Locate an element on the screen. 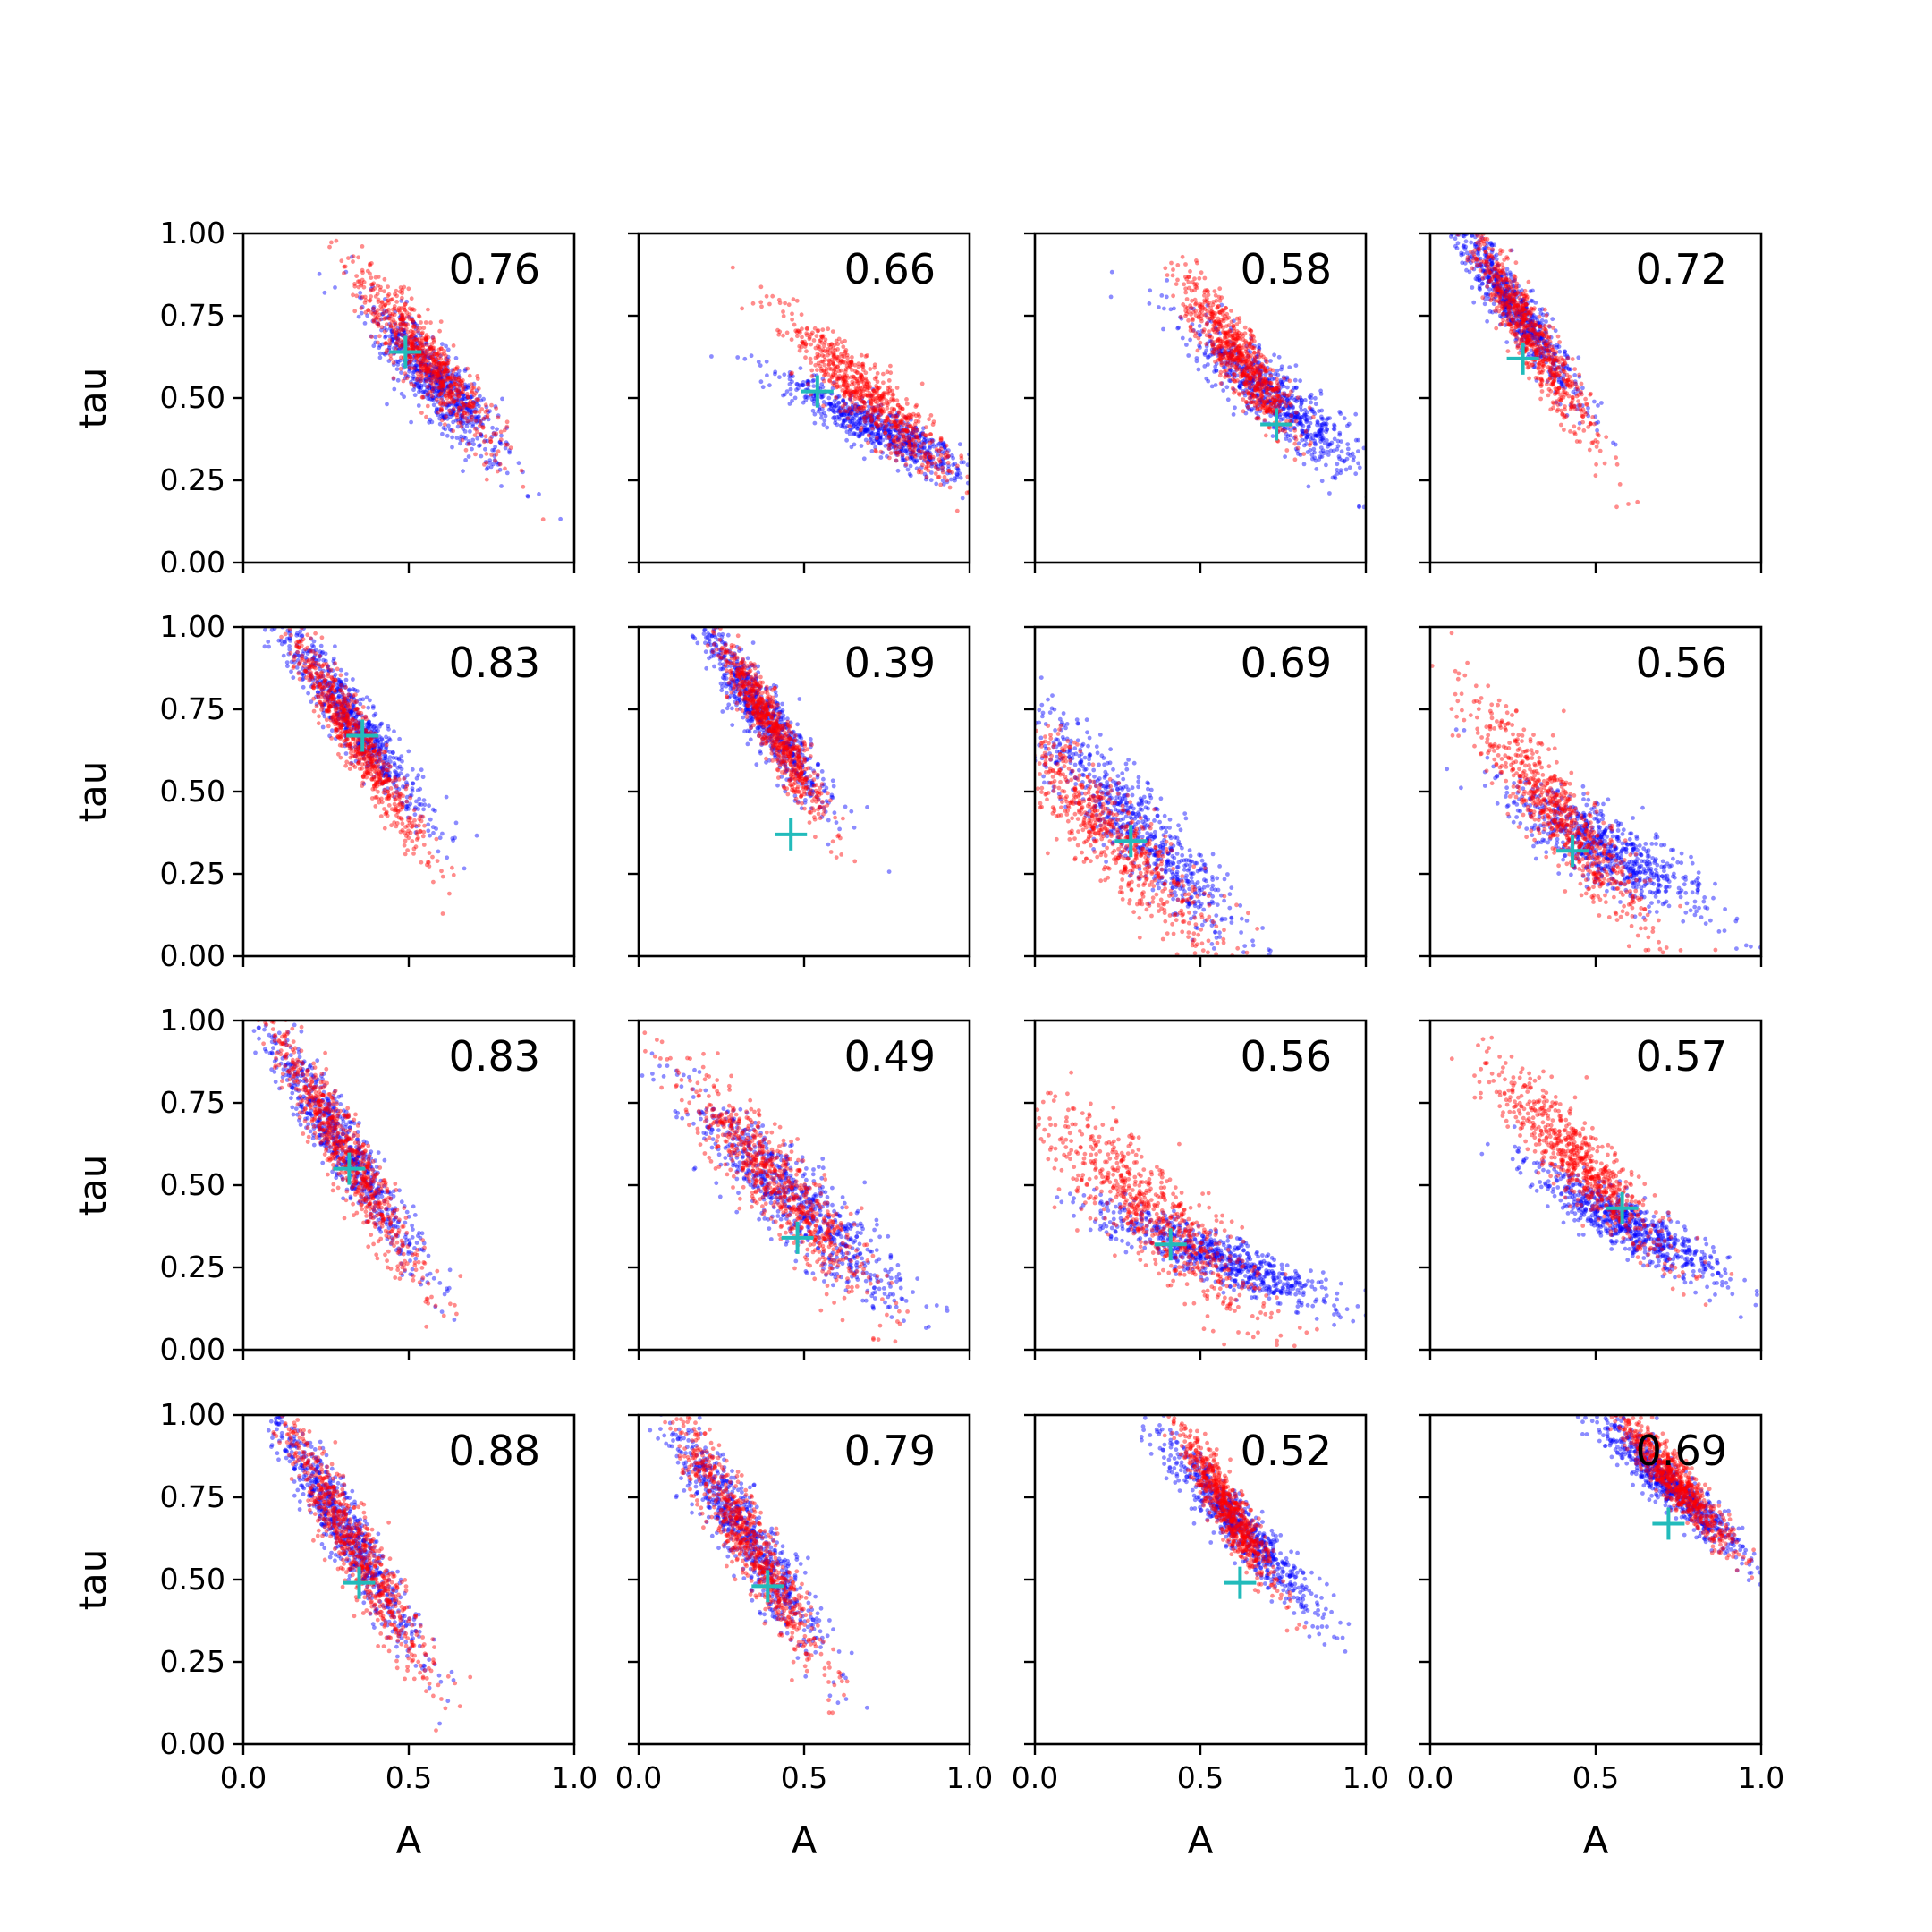 The height and width of the screenshot is (1932, 1932). correlation-label: 0.58 is located at coordinates (1286, 269).